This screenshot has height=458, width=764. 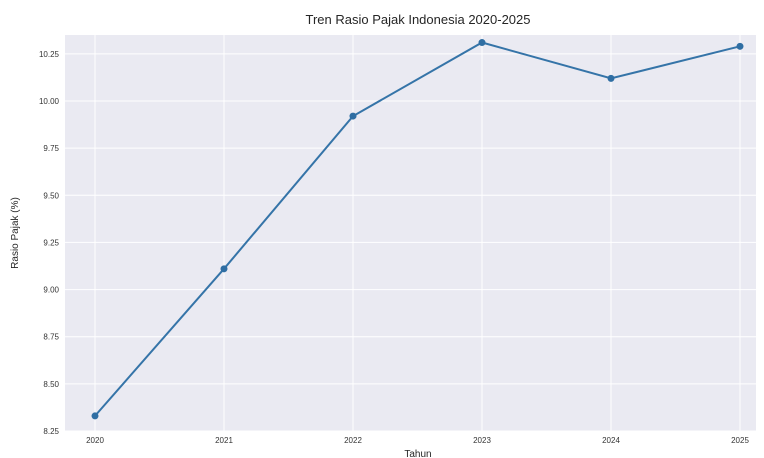 I want to click on chart-title: Tren Rasio Pajak Indonesia 2020-2025, so click(x=418, y=19).